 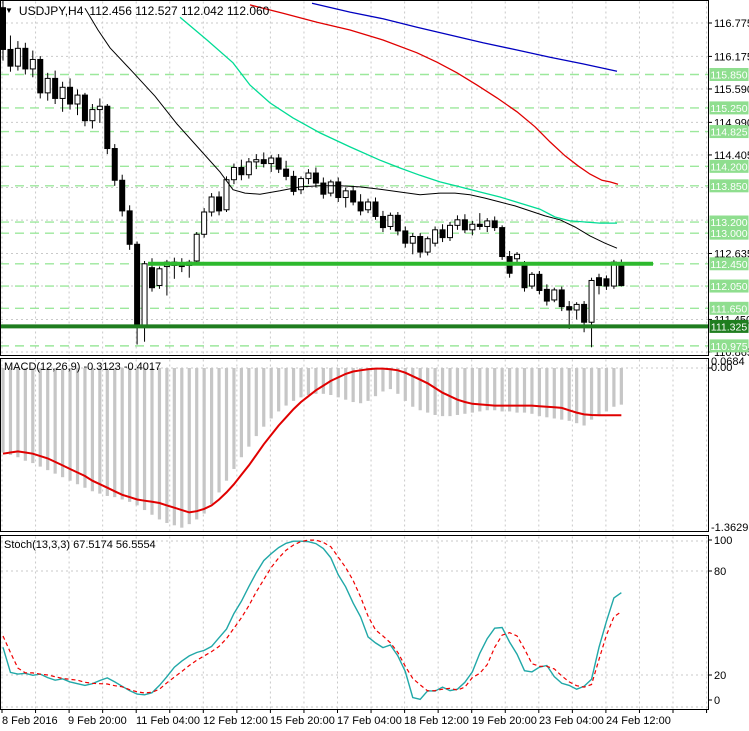 I want to click on stoch-axis-label: 0, so click(x=717, y=701).